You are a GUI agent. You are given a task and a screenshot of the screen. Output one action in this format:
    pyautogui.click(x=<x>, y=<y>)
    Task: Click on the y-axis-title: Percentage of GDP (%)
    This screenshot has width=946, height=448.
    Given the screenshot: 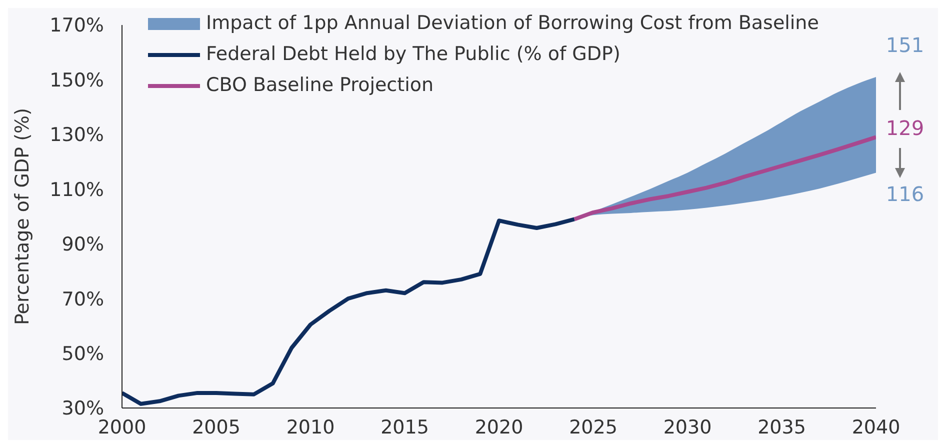 What is the action you would take?
    pyautogui.click(x=23, y=217)
    